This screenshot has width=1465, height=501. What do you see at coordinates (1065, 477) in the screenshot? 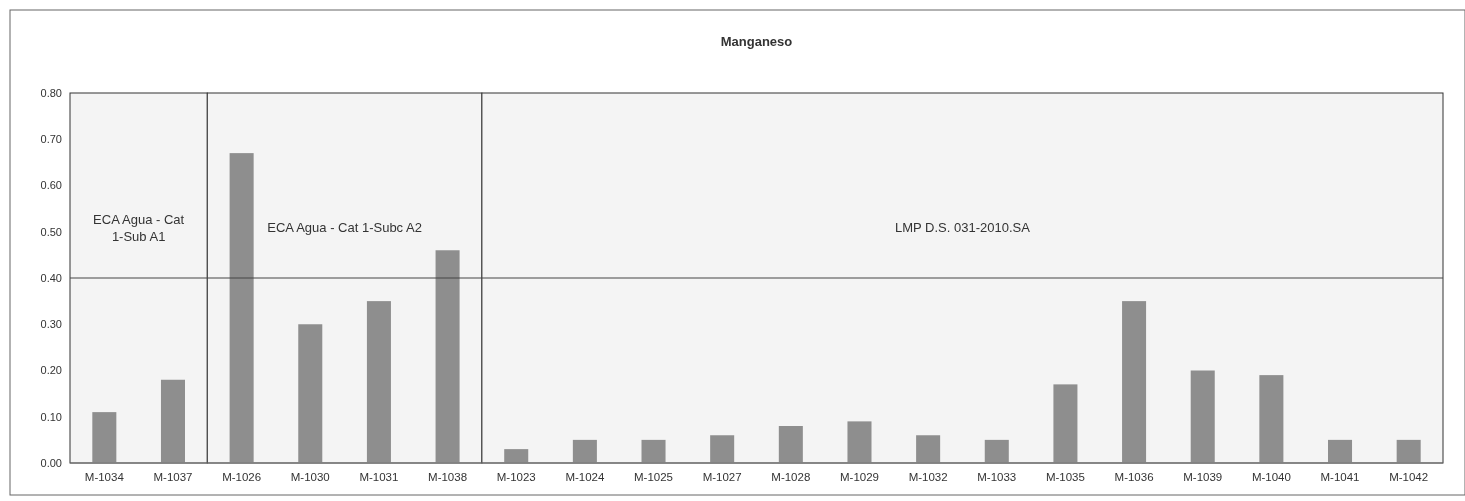
I see `x-tick-label: M-1035` at bounding box center [1065, 477].